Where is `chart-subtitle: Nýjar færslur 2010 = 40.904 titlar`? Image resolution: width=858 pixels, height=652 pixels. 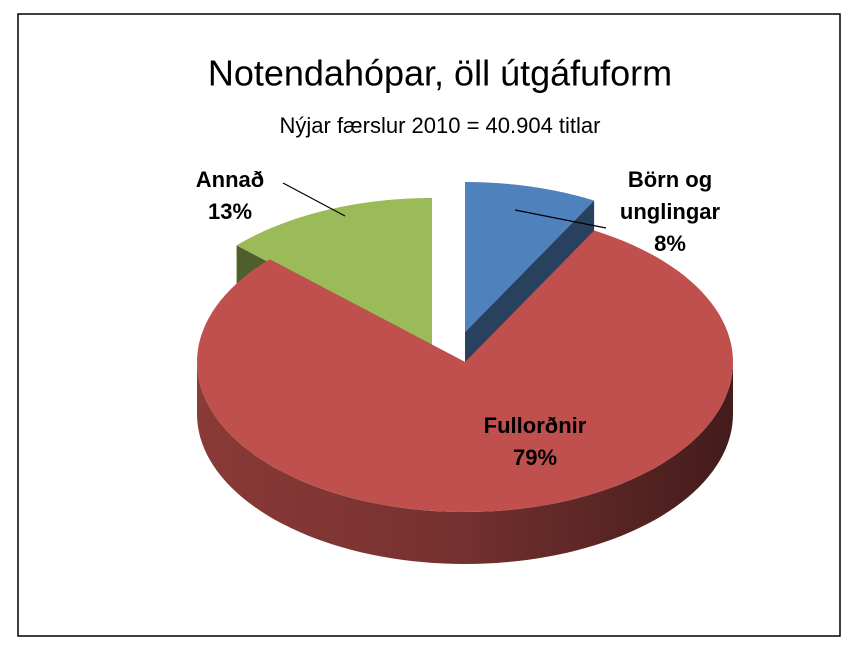
chart-subtitle: Nýjar færslur 2010 = 40.904 titlar is located at coordinates (440, 125).